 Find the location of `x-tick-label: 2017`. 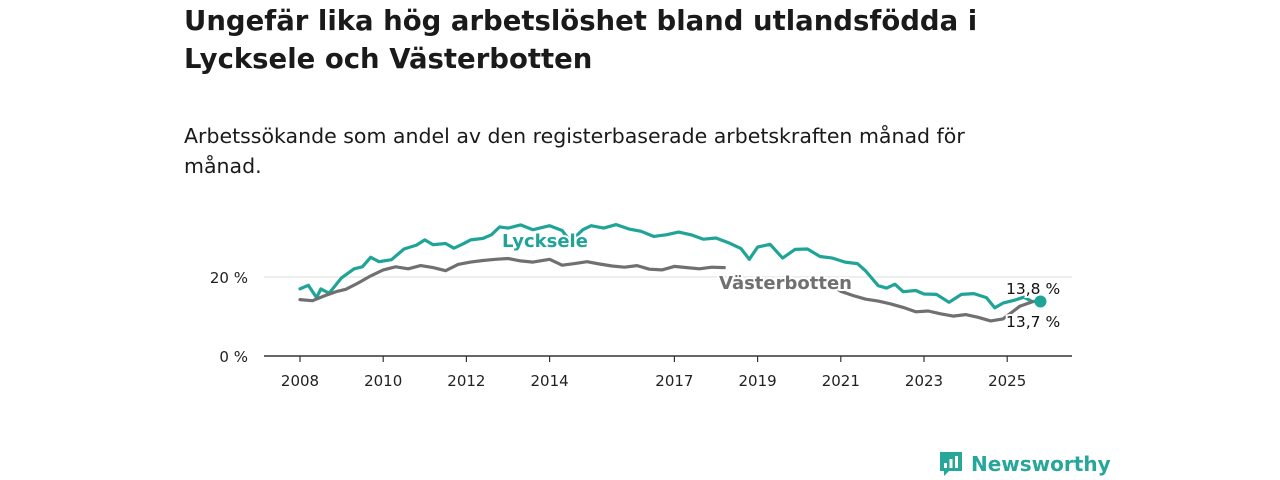

x-tick-label: 2017 is located at coordinates (674, 381).